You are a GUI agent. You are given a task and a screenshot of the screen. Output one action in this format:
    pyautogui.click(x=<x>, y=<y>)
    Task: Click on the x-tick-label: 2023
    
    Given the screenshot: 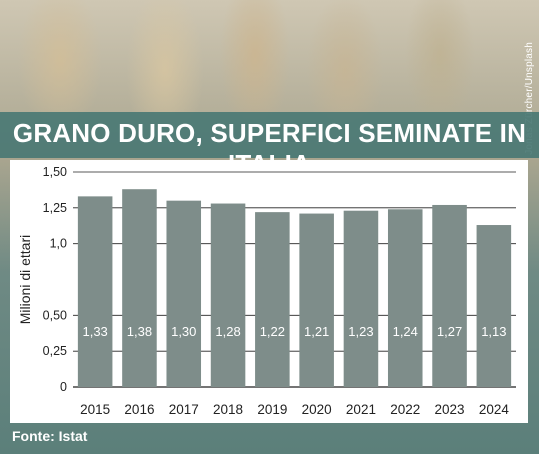 What is the action you would take?
    pyautogui.click(x=450, y=409)
    